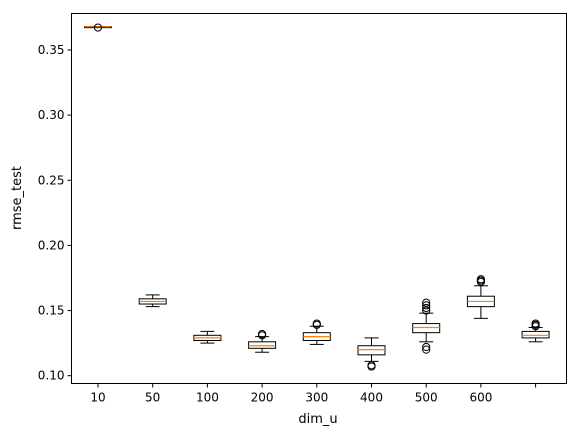  I want to click on y-tick-label: 0.10, so click(51, 376).